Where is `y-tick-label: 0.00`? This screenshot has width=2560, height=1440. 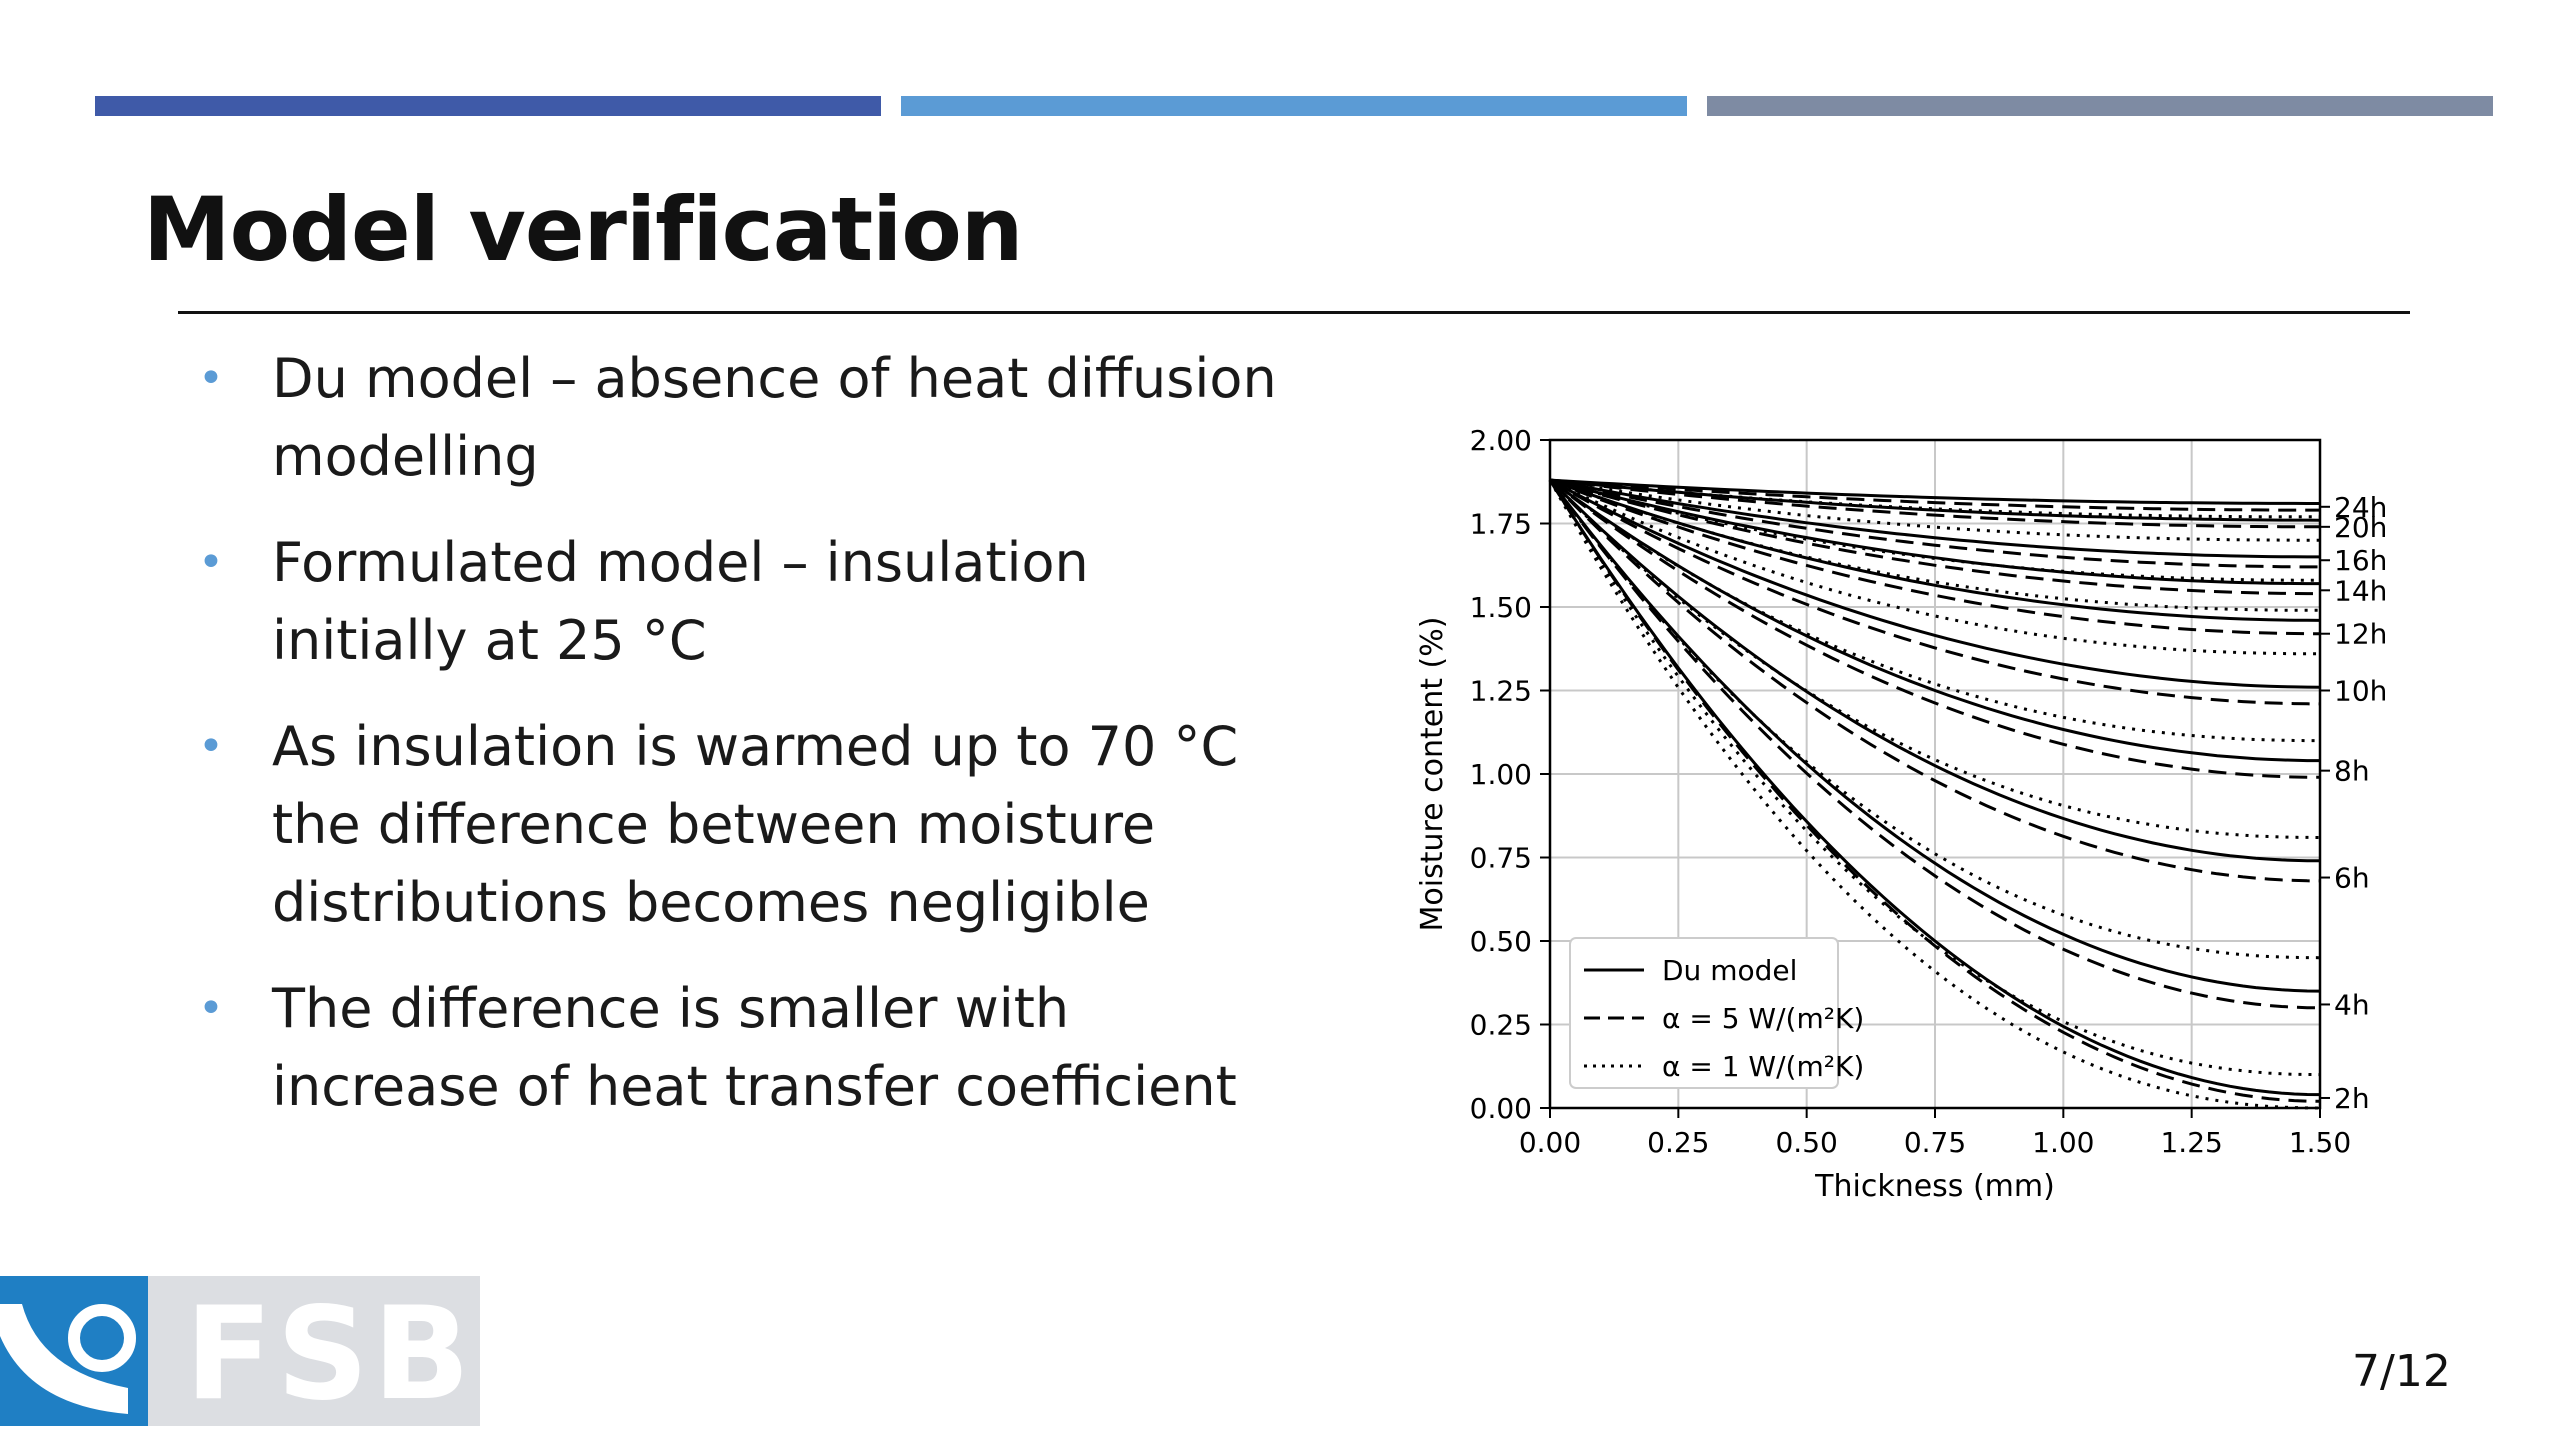 y-tick-label: 0.00 is located at coordinates (1501, 1108).